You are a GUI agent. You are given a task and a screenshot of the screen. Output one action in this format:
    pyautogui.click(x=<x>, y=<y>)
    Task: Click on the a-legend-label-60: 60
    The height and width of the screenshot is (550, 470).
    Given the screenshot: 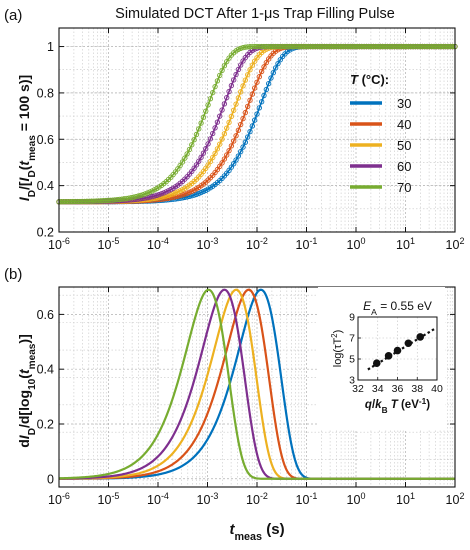 What is the action you would take?
    pyautogui.click(x=404, y=166)
    